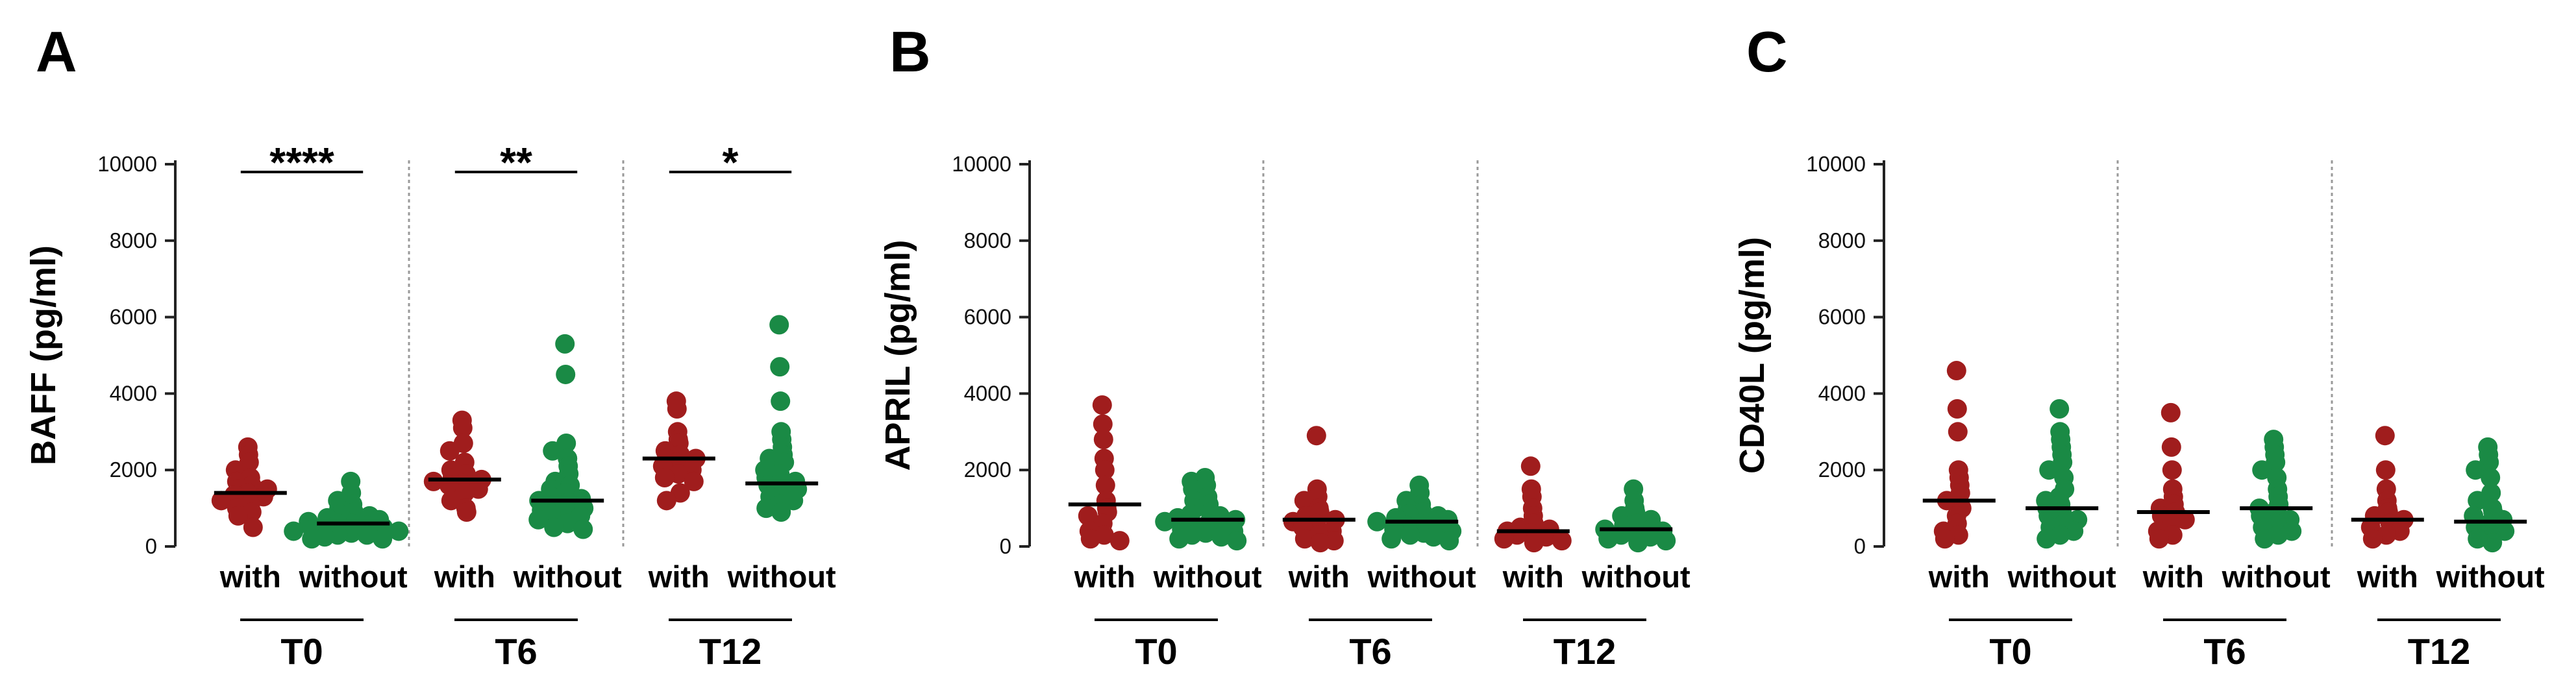  I want to click on y-axis-label: CD40L (pg/ml), so click(1752, 355).